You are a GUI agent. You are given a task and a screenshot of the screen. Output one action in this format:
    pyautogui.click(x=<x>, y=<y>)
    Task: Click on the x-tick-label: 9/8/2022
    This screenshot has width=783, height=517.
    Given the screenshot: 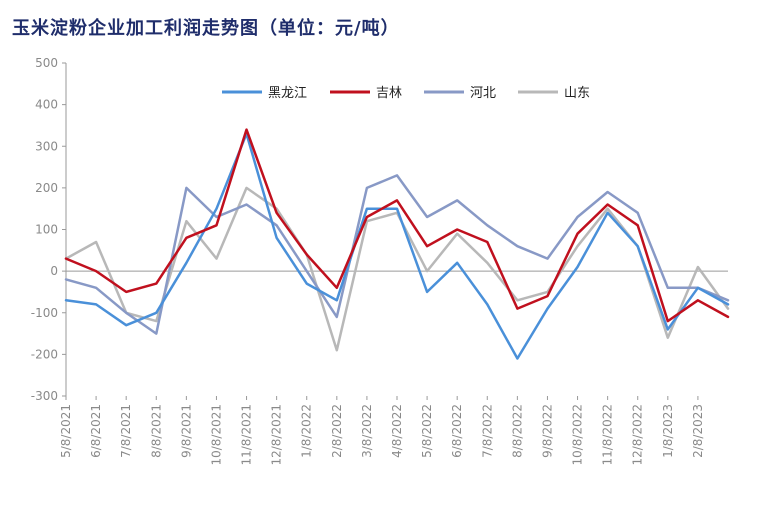 What is the action you would take?
    pyautogui.click(x=547, y=431)
    